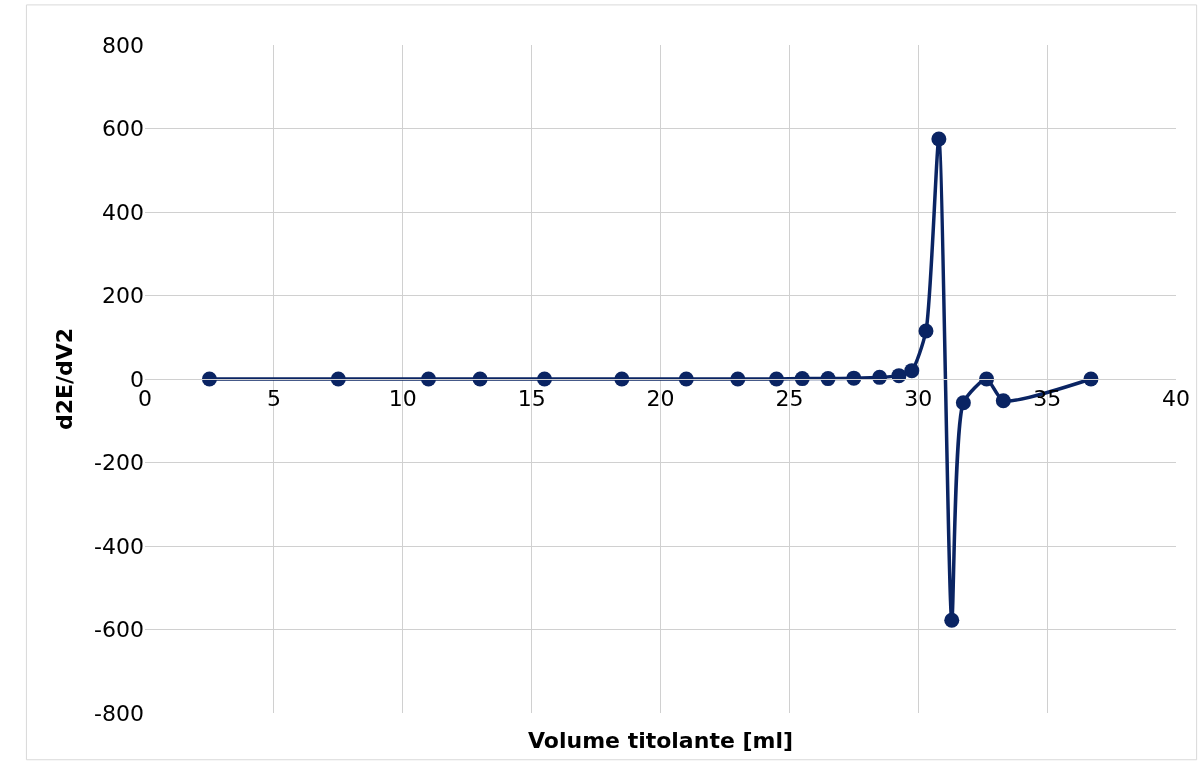  What do you see at coordinates (531, 399) in the screenshot?
I see `x-tick-label: 15` at bounding box center [531, 399].